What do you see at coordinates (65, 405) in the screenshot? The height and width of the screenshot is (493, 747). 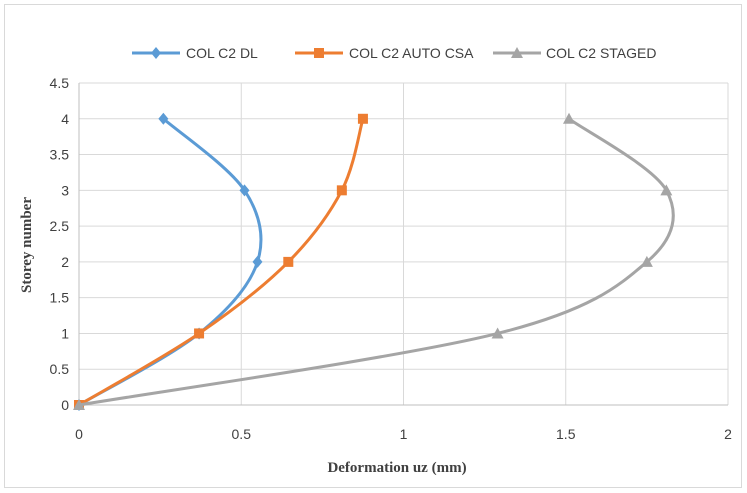 I see `y-tick-label: 0` at bounding box center [65, 405].